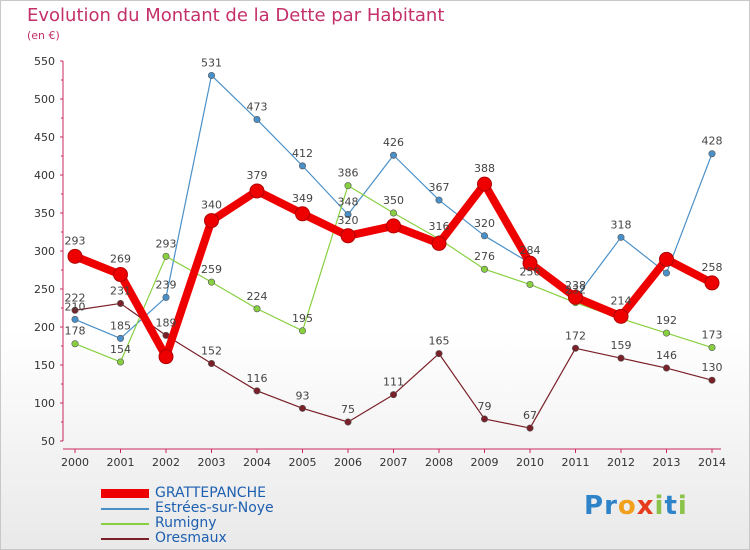 The height and width of the screenshot is (550, 750). What do you see at coordinates (712, 367) in the screenshot?
I see `data-label: 130` at bounding box center [712, 367].